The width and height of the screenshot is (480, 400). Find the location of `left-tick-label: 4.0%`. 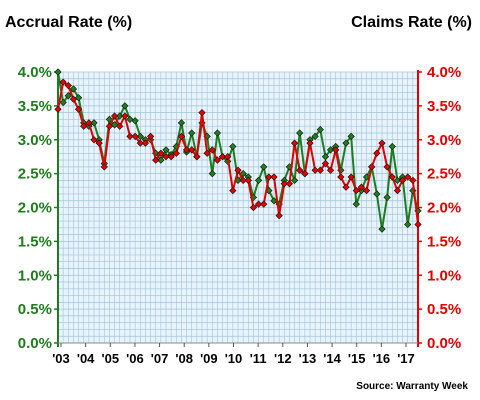

left-tick-label: 4.0% is located at coordinates (35, 72).